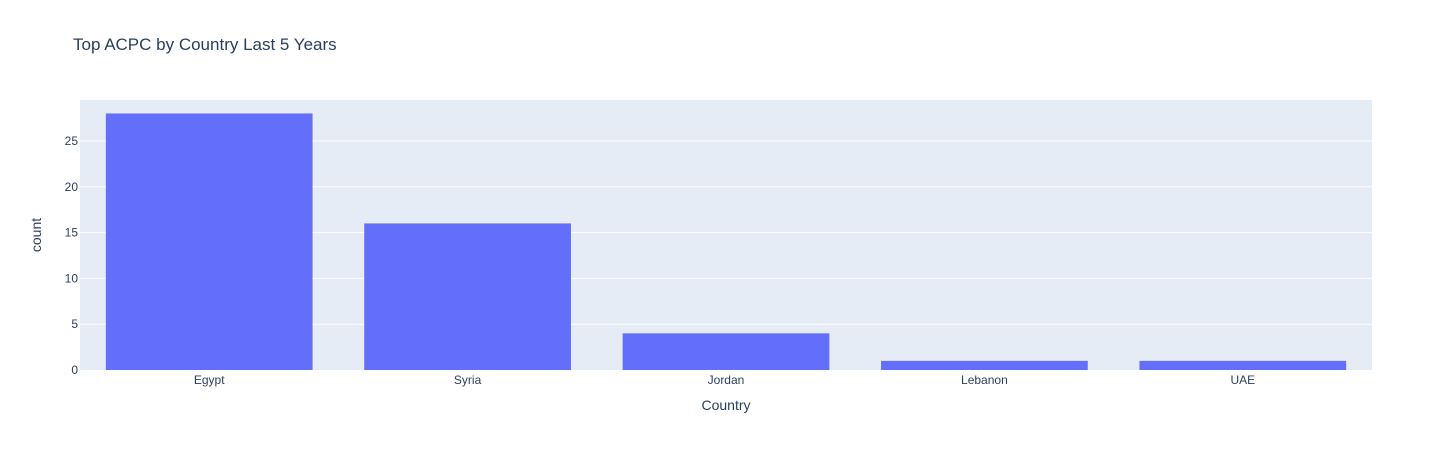  Describe the element at coordinates (1243, 365) in the screenshot. I see `bar-uae` at that location.